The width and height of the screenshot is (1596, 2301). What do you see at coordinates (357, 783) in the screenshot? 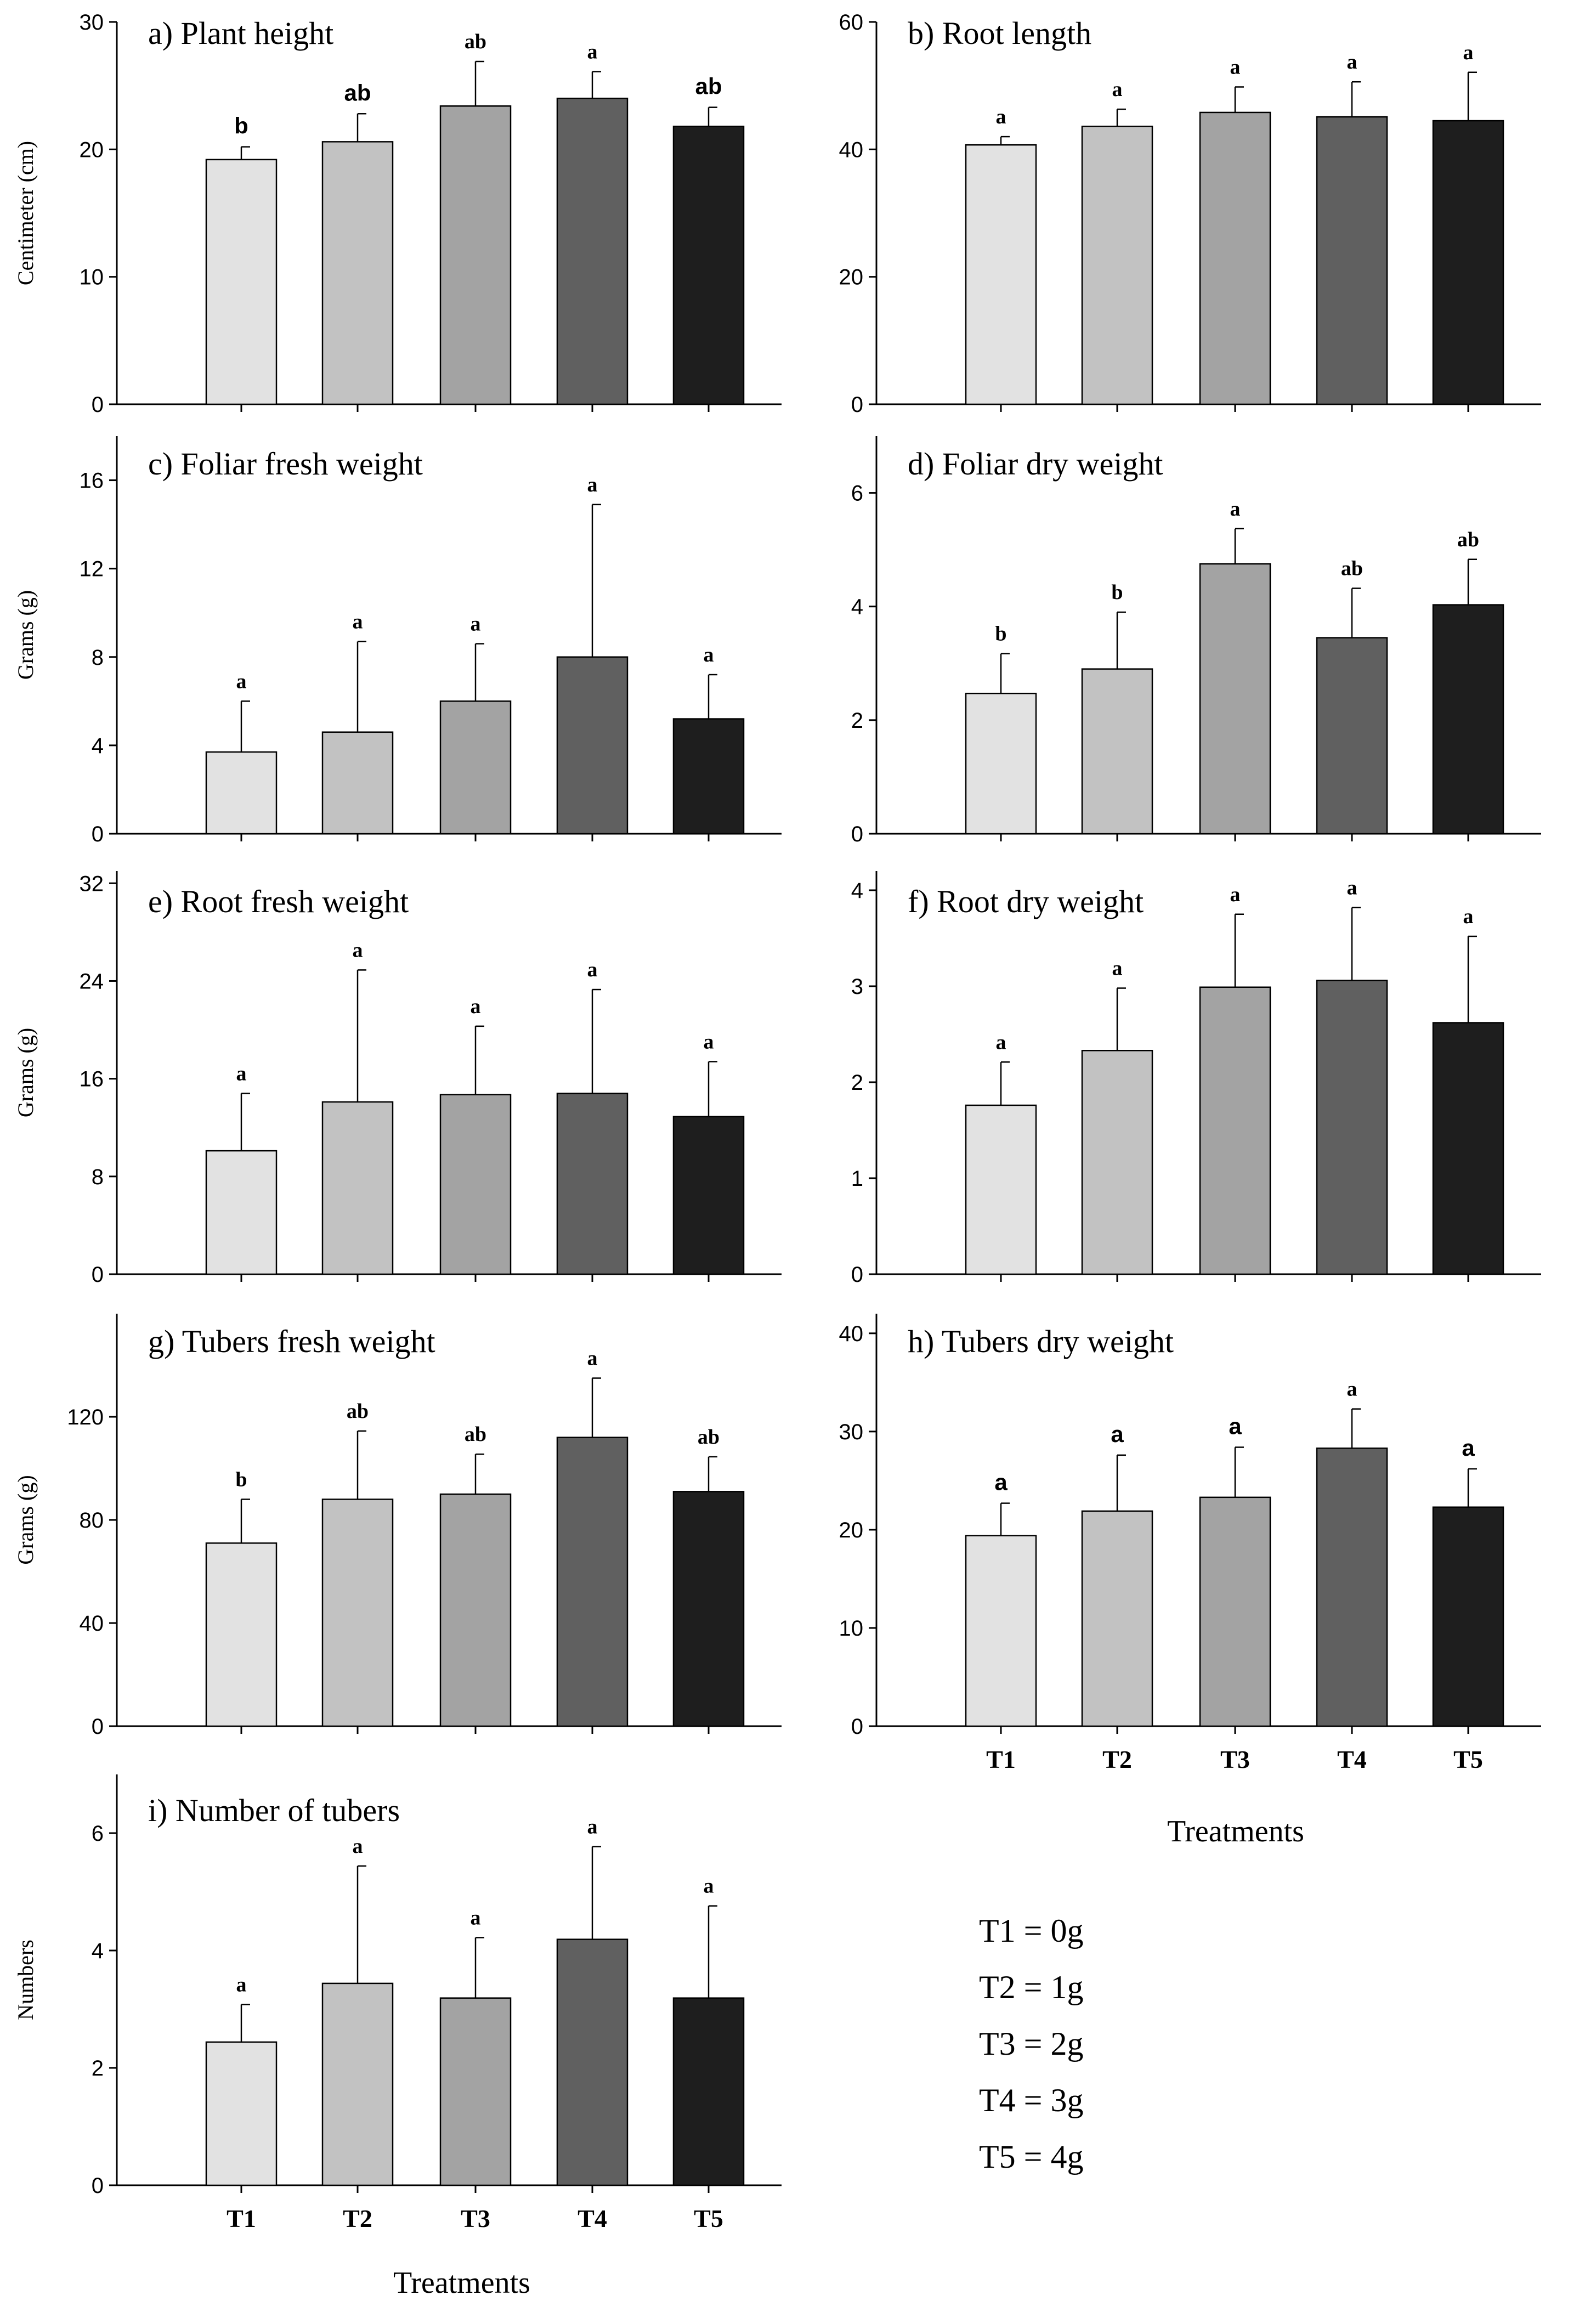
I see `bar-c-t2` at bounding box center [357, 783].